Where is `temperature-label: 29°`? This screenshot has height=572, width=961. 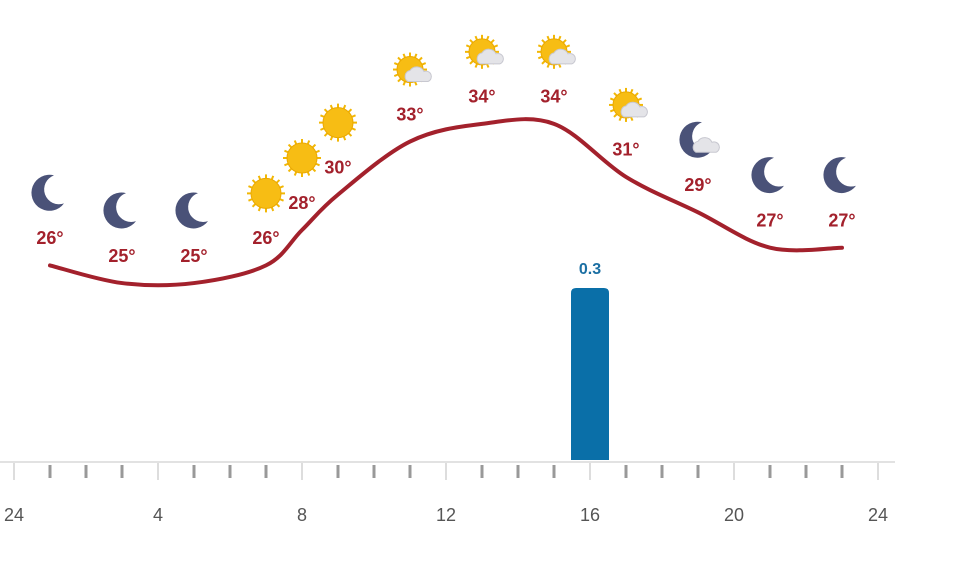 temperature-label: 29° is located at coordinates (697, 185).